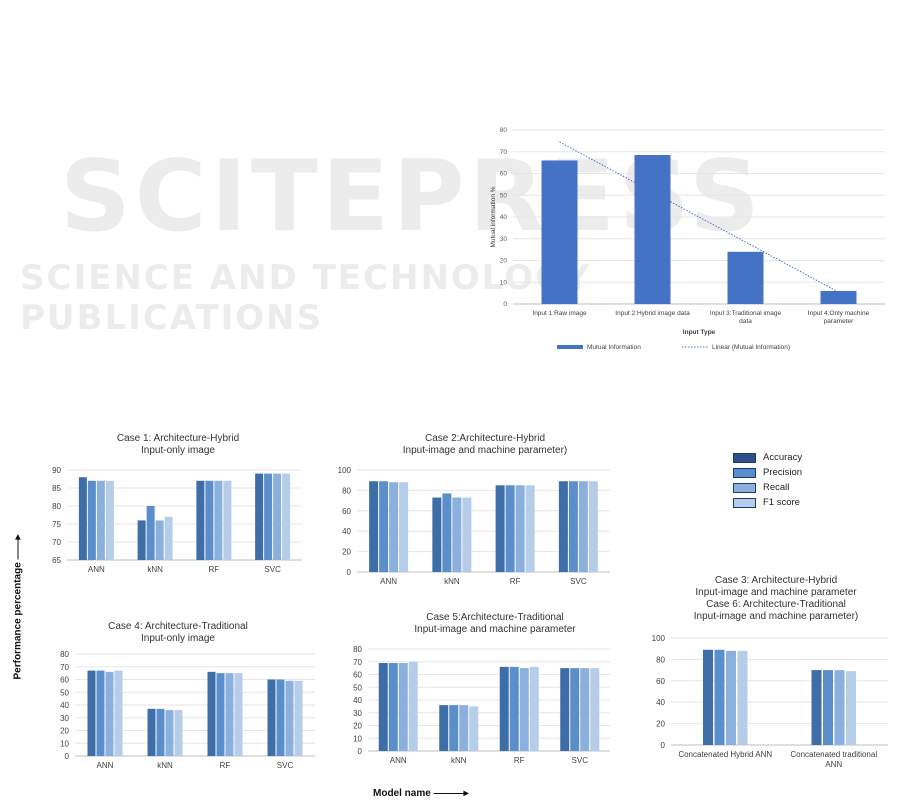 The image size is (901, 802). I want to click on case2-ytick-label: 0, so click(349, 572).